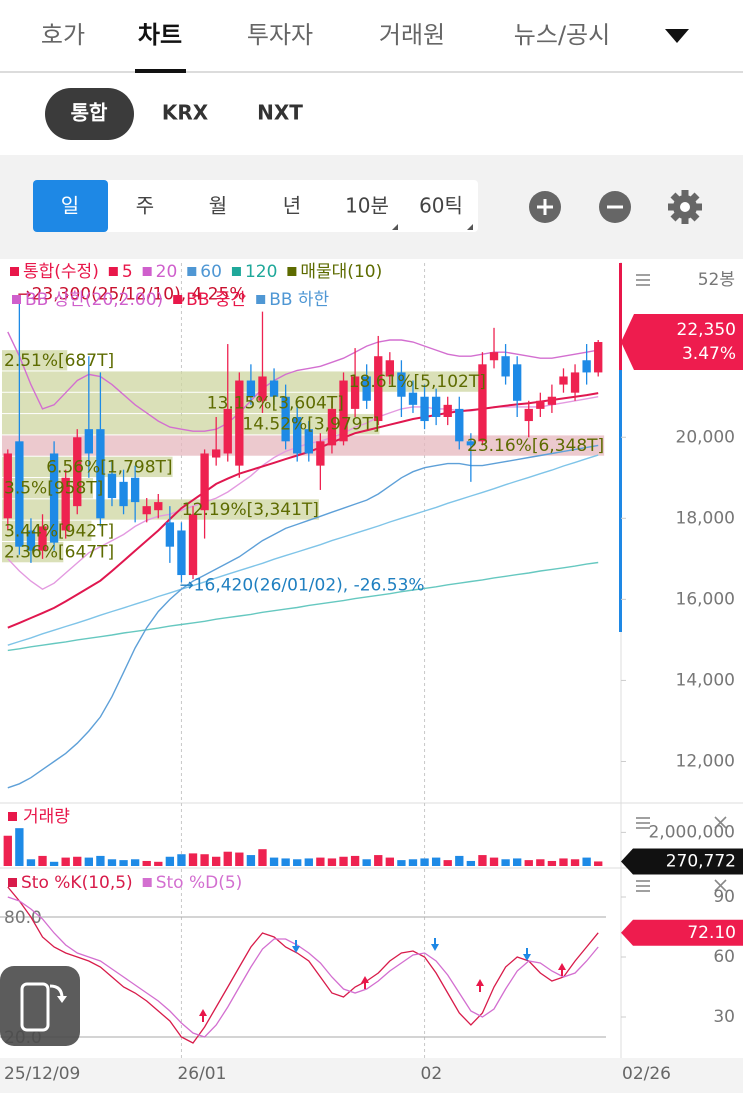 The image size is (743, 1093). Describe the element at coordinates (705, 680) in the screenshot. I see `y-tick-label: 14,000` at that location.